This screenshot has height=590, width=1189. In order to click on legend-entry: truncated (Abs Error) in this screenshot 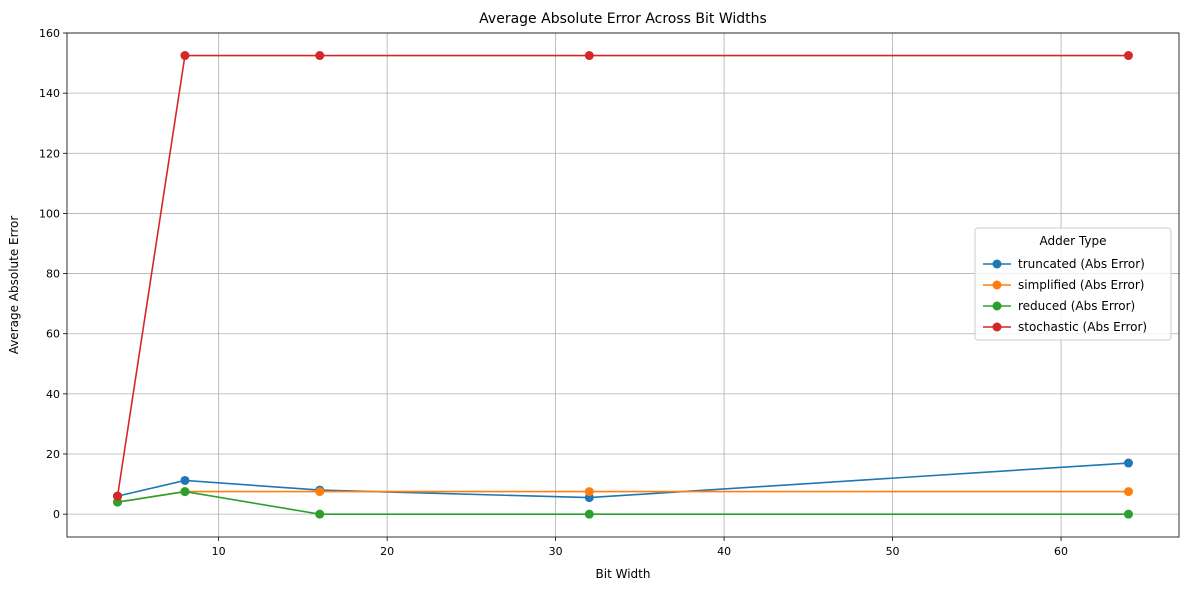, I will do `click(1064, 264)`.